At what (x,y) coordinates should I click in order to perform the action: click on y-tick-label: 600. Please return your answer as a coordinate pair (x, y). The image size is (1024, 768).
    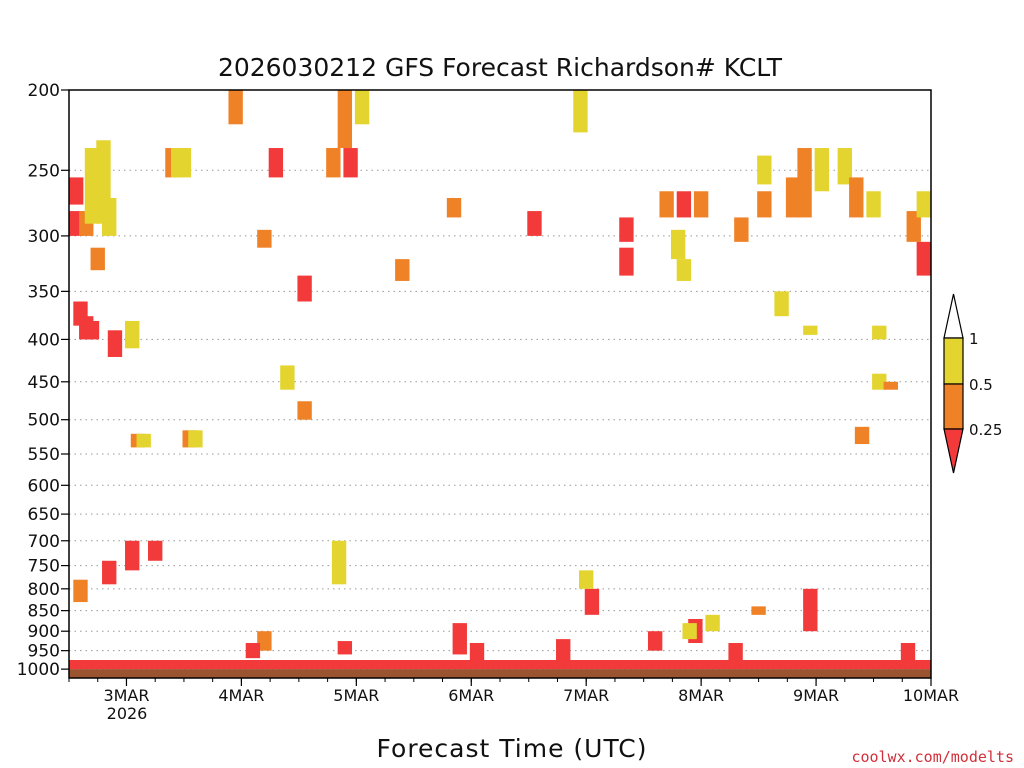
    Looking at the image, I should click on (44, 486).